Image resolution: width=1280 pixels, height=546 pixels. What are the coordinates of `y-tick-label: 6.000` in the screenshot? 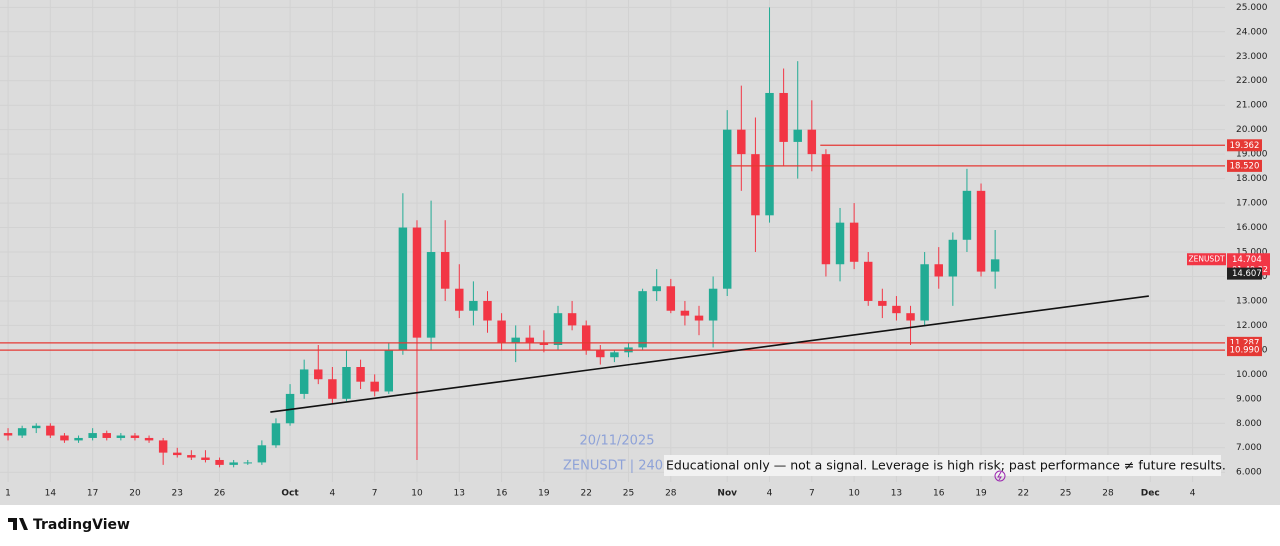 It's located at (1249, 473).